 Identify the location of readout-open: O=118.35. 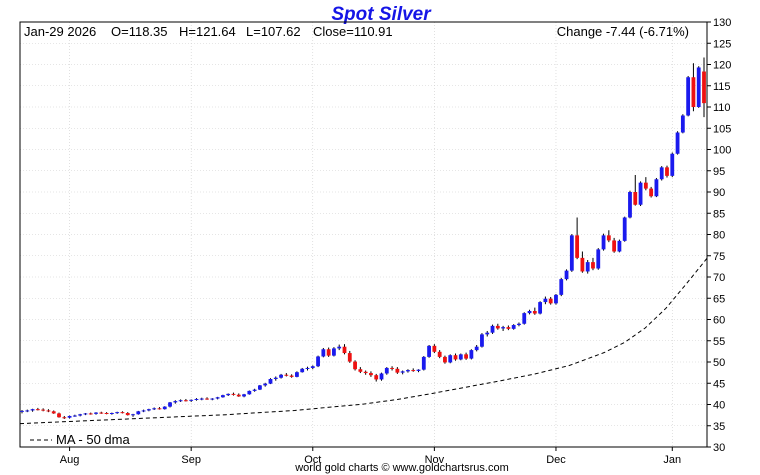
(139, 31).